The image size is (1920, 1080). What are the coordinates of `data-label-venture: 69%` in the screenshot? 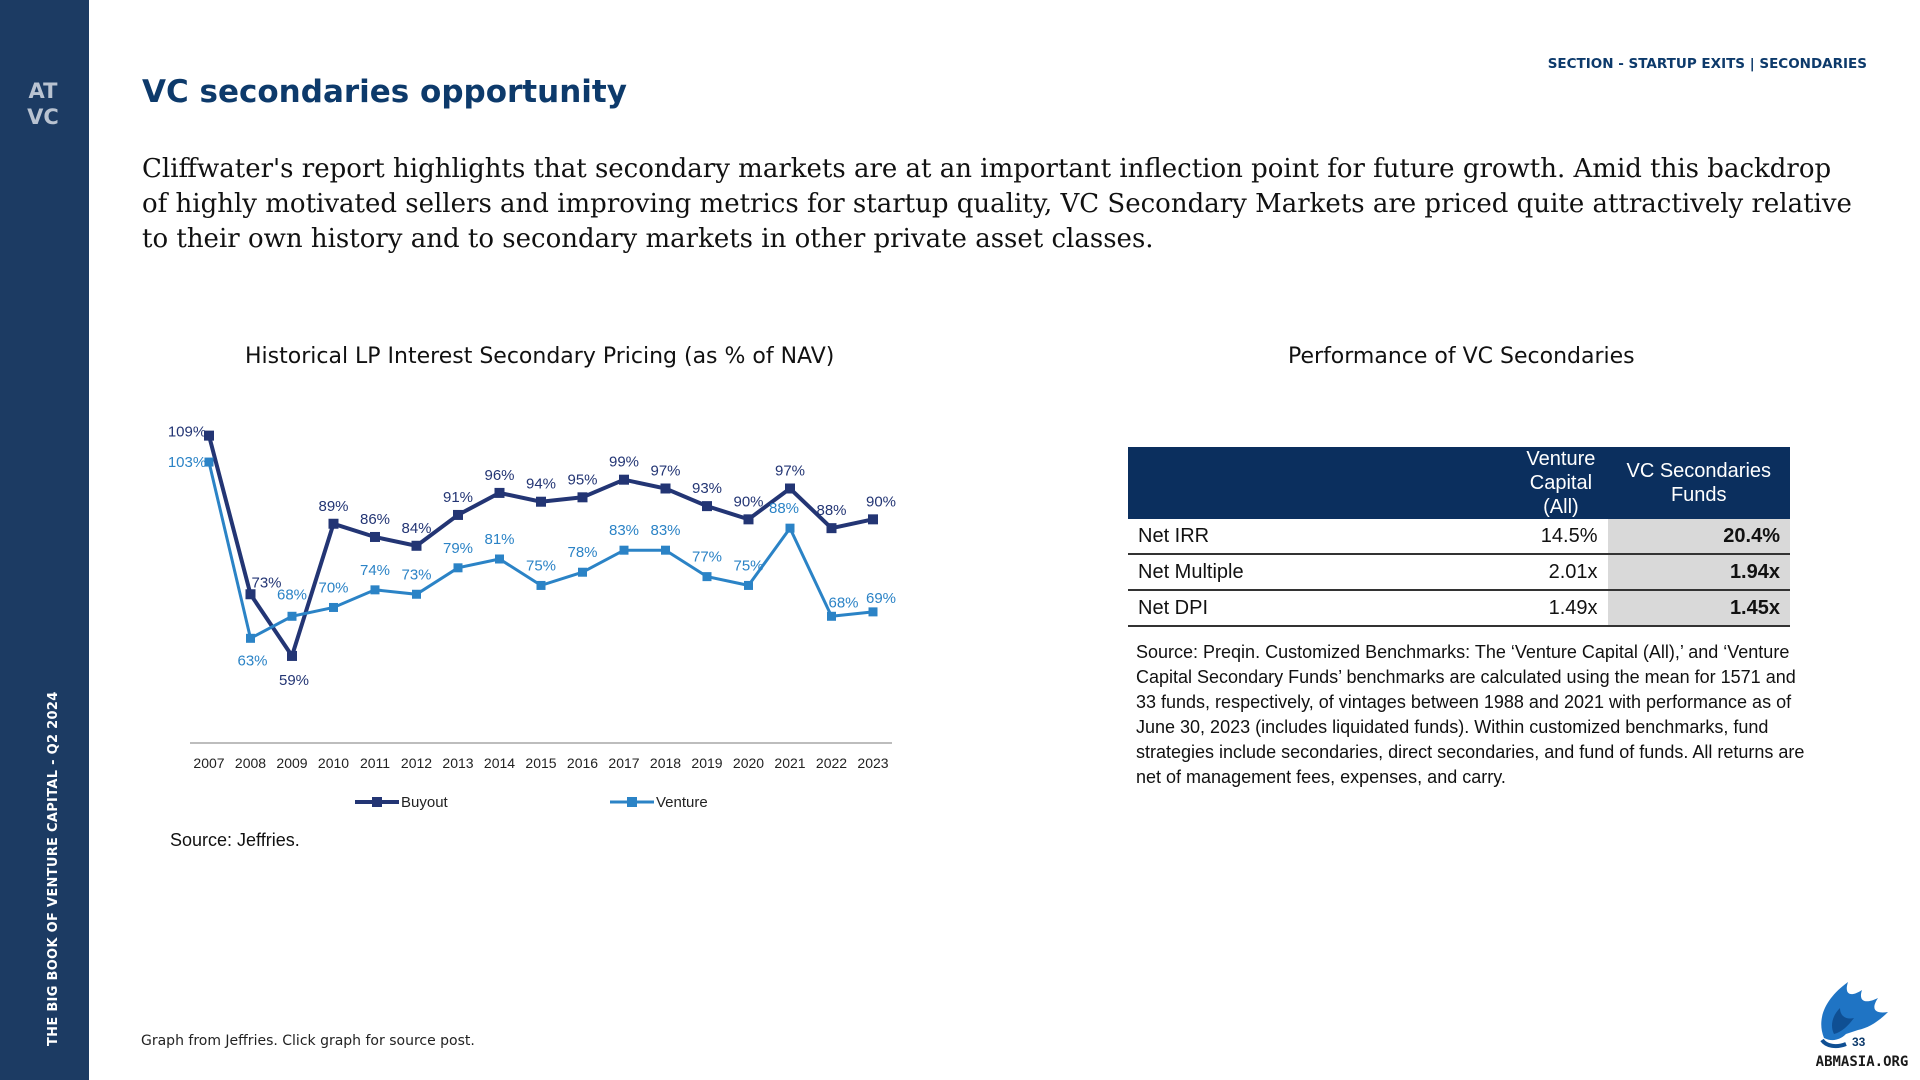 It's located at (881, 598).